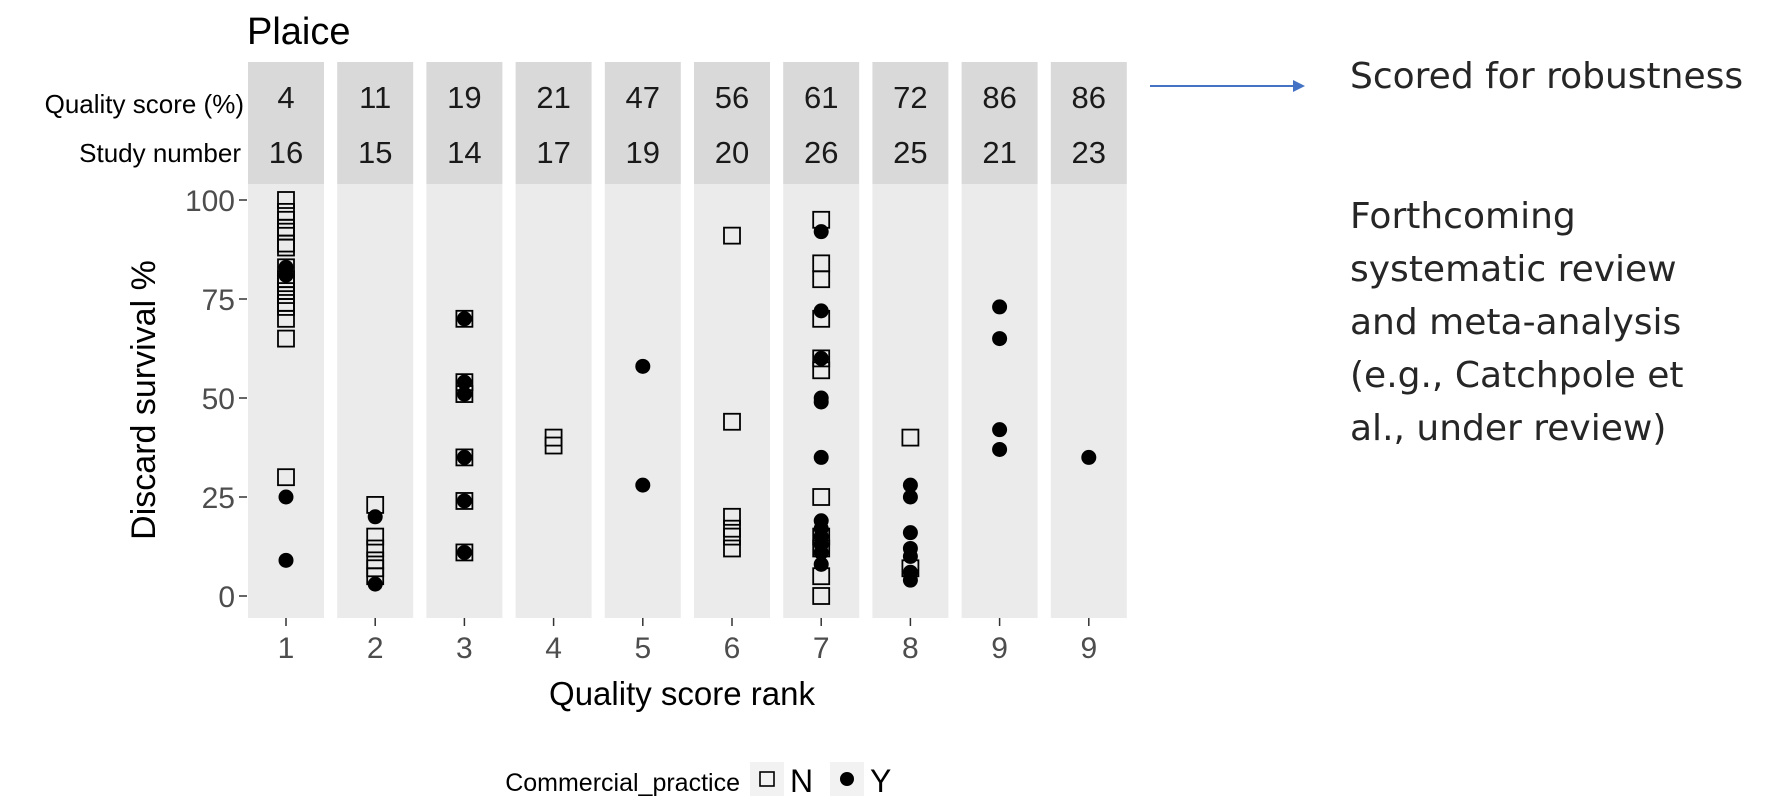 This screenshot has height=796, width=1779. What do you see at coordinates (286, 648) in the screenshot?
I see `x-tick-label: 1` at bounding box center [286, 648].